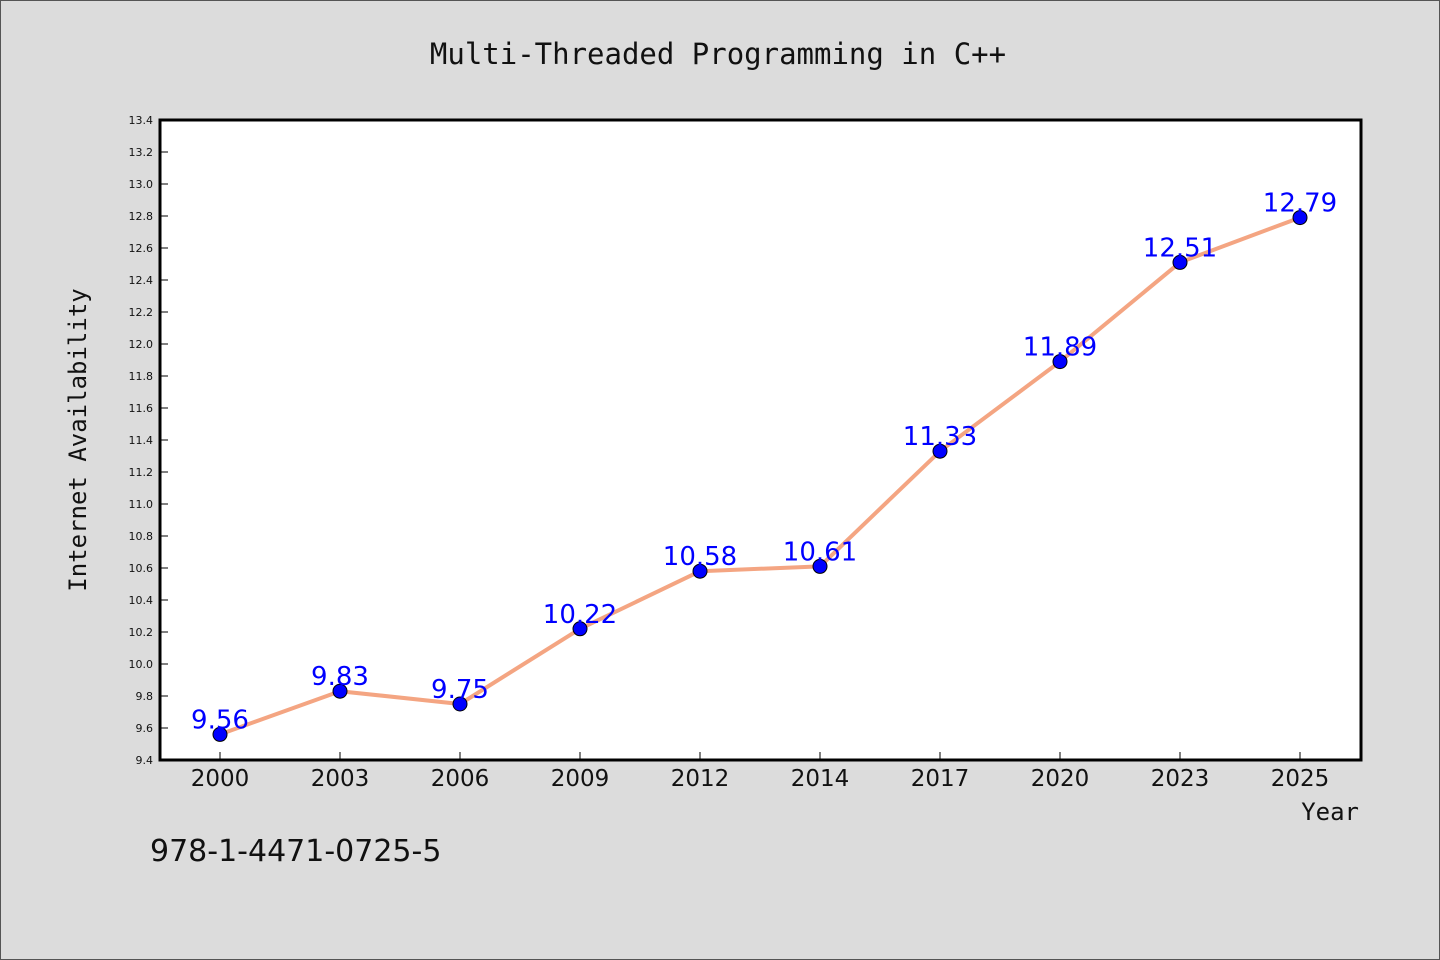  I want to click on y-tick-label: 10.0, so click(141, 664).